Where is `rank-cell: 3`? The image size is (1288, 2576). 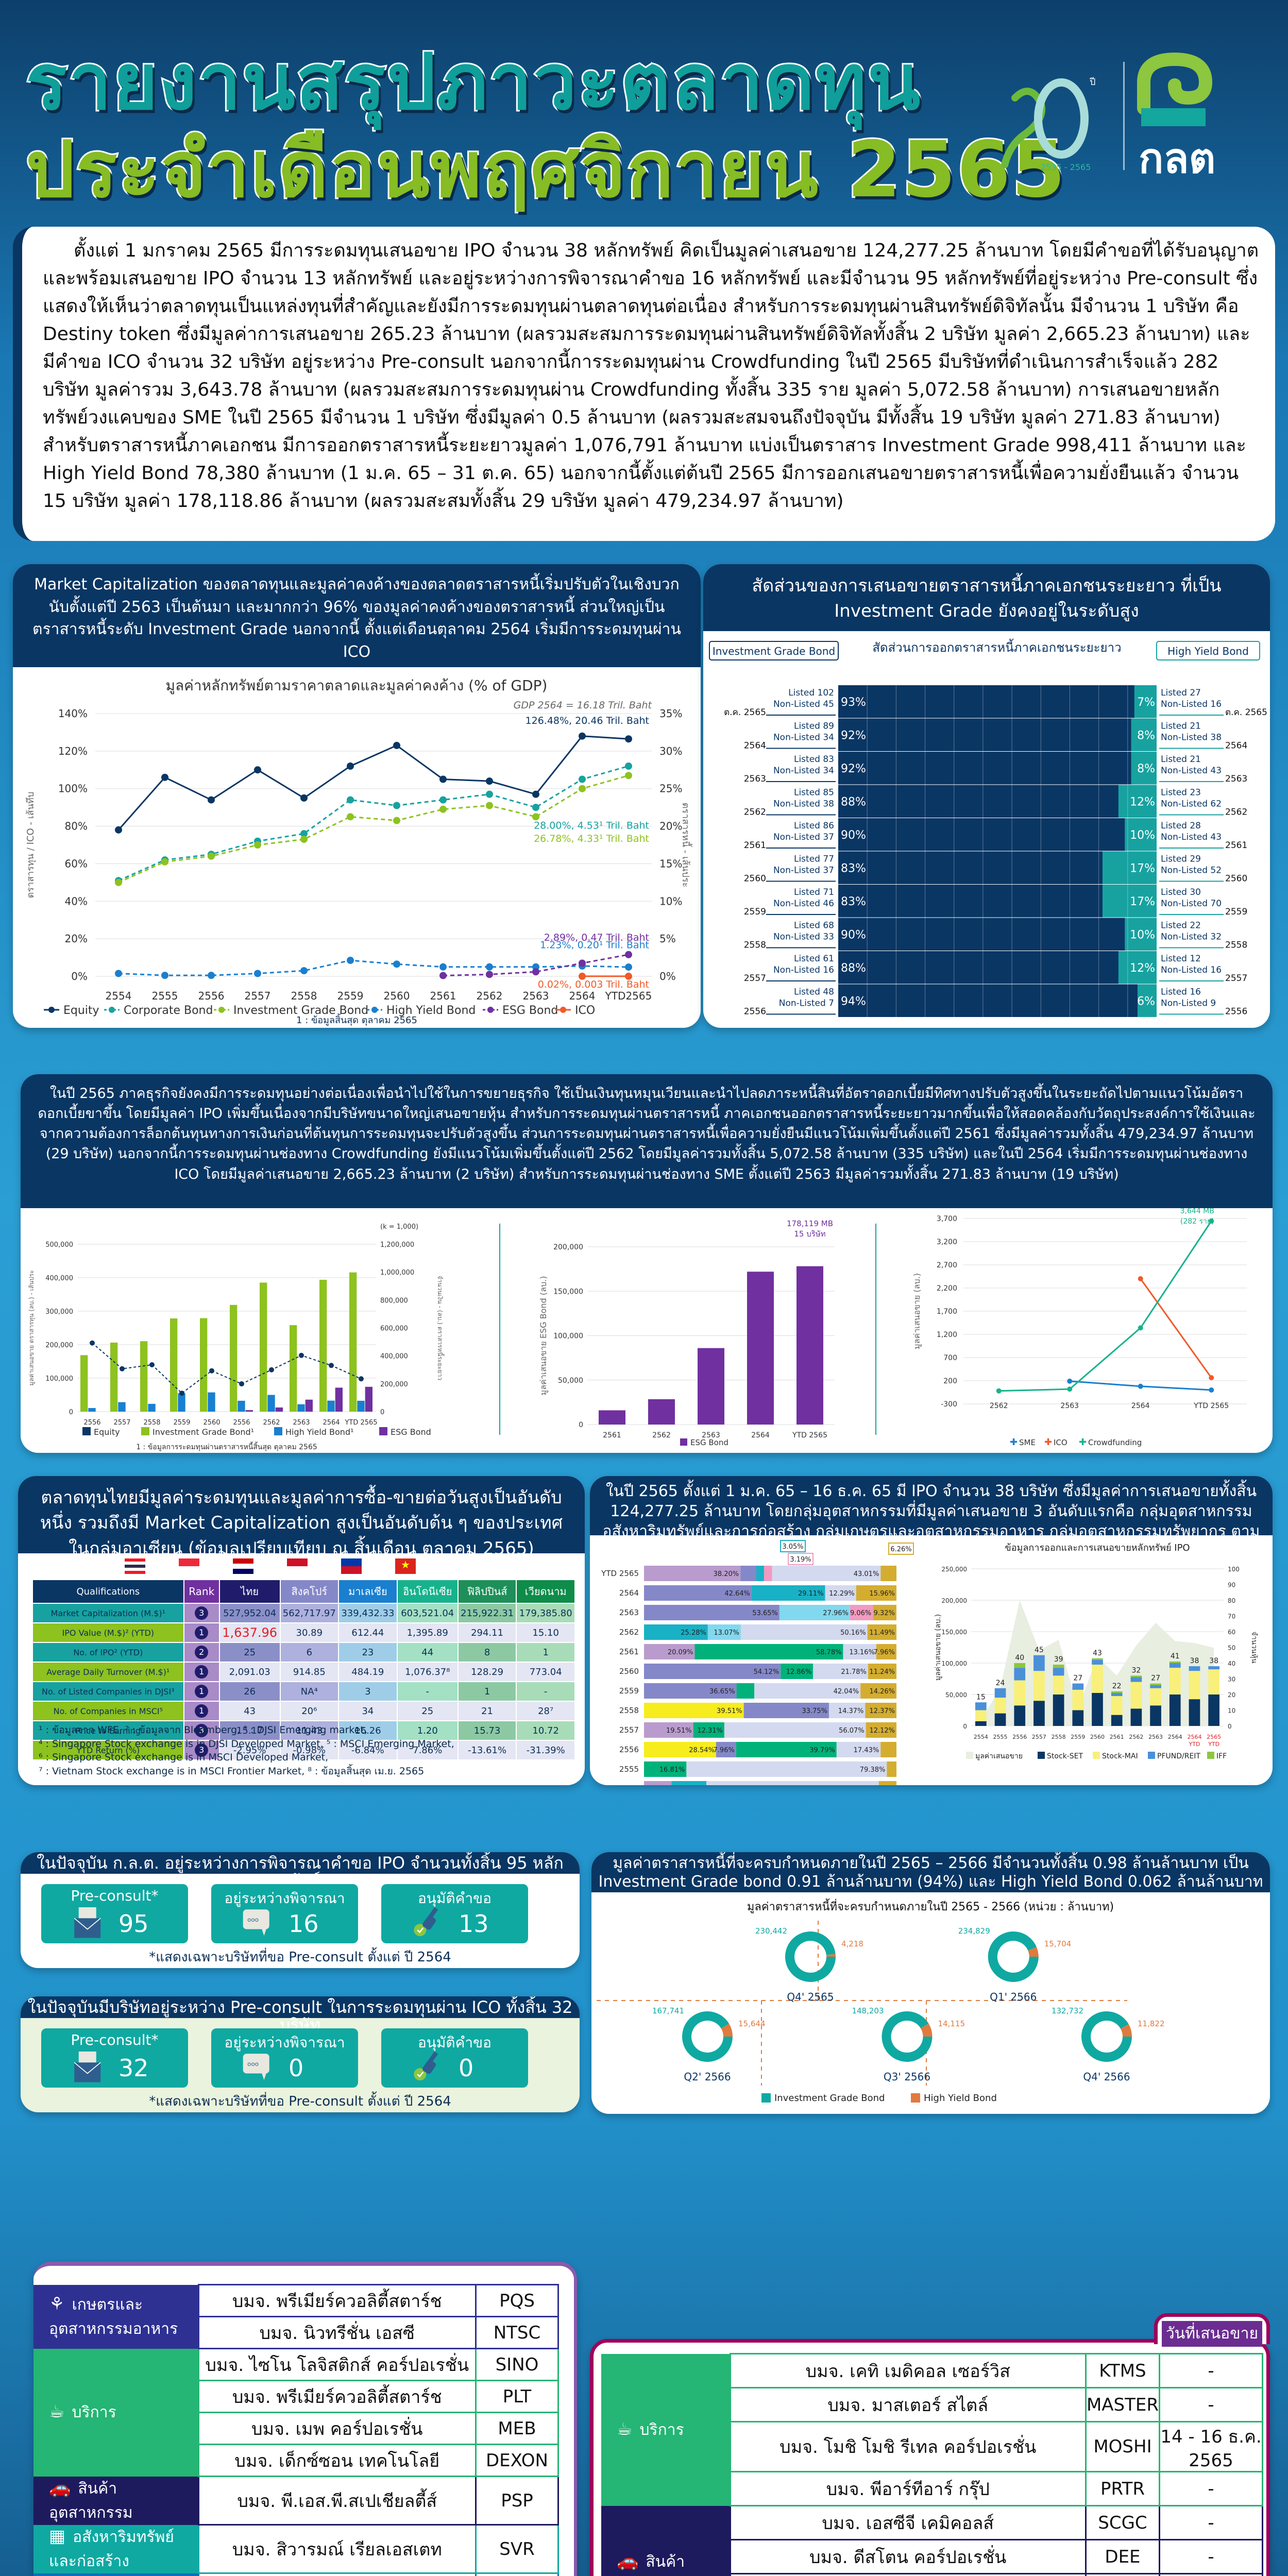 rank-cell: 3 is located at coordinates (201, 1730).